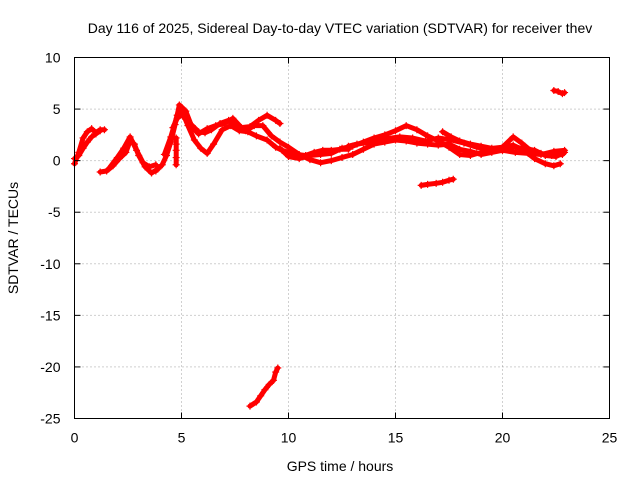 The height and width of the screenshot is (480, 640). I want to click on y-tick-label: -15, so click(50, 315).